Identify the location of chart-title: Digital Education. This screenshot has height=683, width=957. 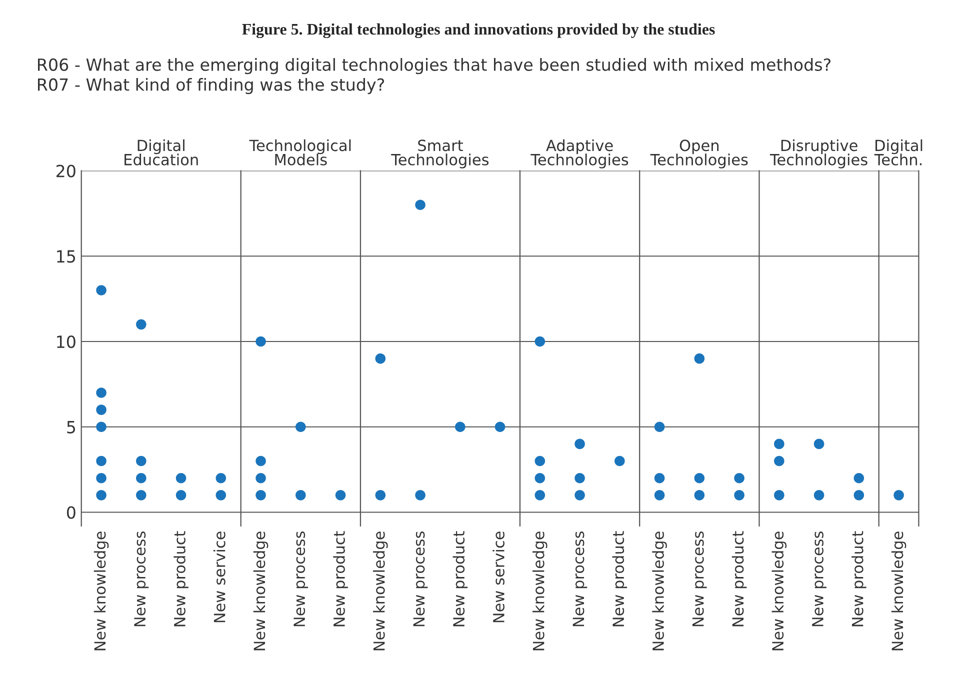
(161, 152).